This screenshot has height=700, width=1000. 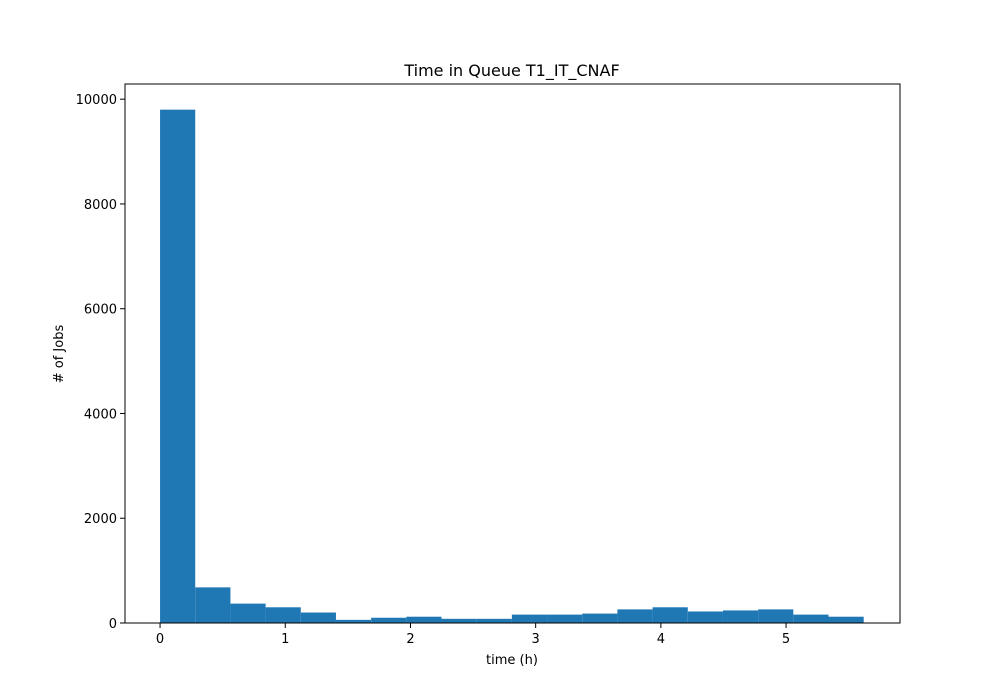 What do you see at coordinates (473, 635) in the screenshot?
I see `x-axis-ticks: 0 1 2 3 4 5` at bounding box center [473, 635].